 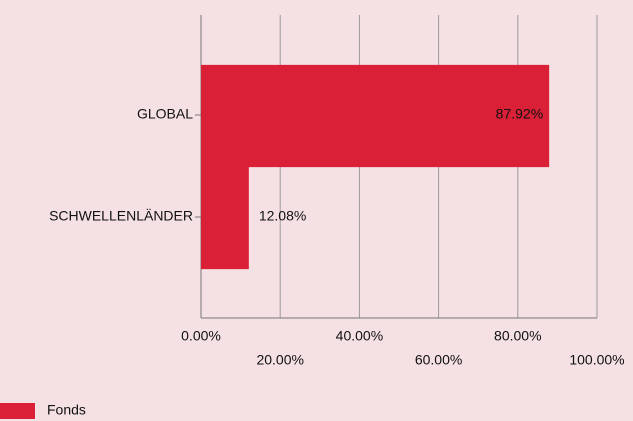 What do you see at coordinates (121, 216) in the screenshot?
I see `y-tick-label: SCHWELLENLÄNDER` at bounding box center [121, 216].